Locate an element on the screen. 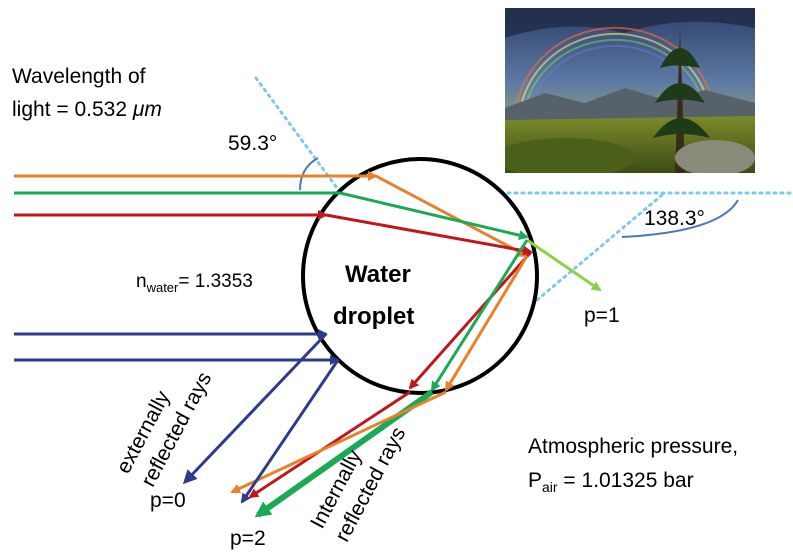  incidence-angle-arc is located at coordinates (309, 174).